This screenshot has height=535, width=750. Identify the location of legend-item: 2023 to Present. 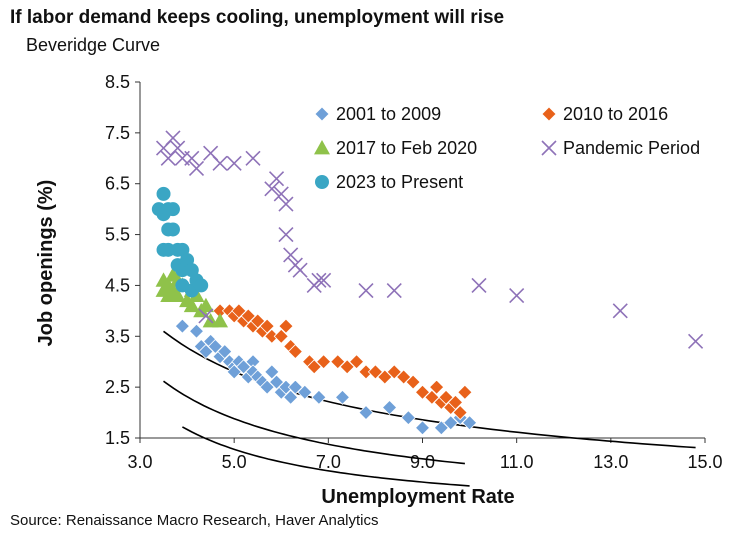
(389, 182).